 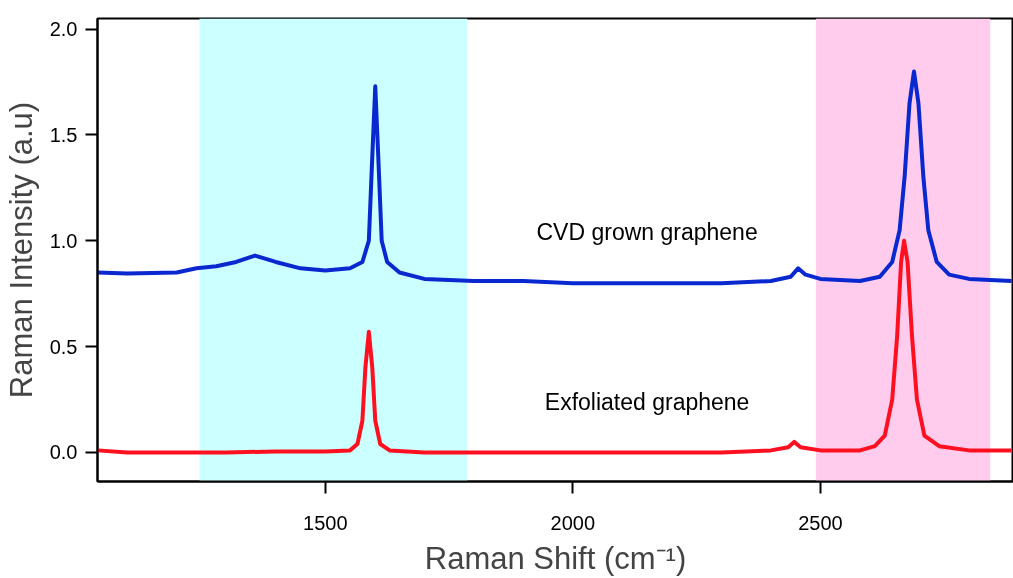 I want to click on y-tick-label: 2.0, so click(x=63, y=29).